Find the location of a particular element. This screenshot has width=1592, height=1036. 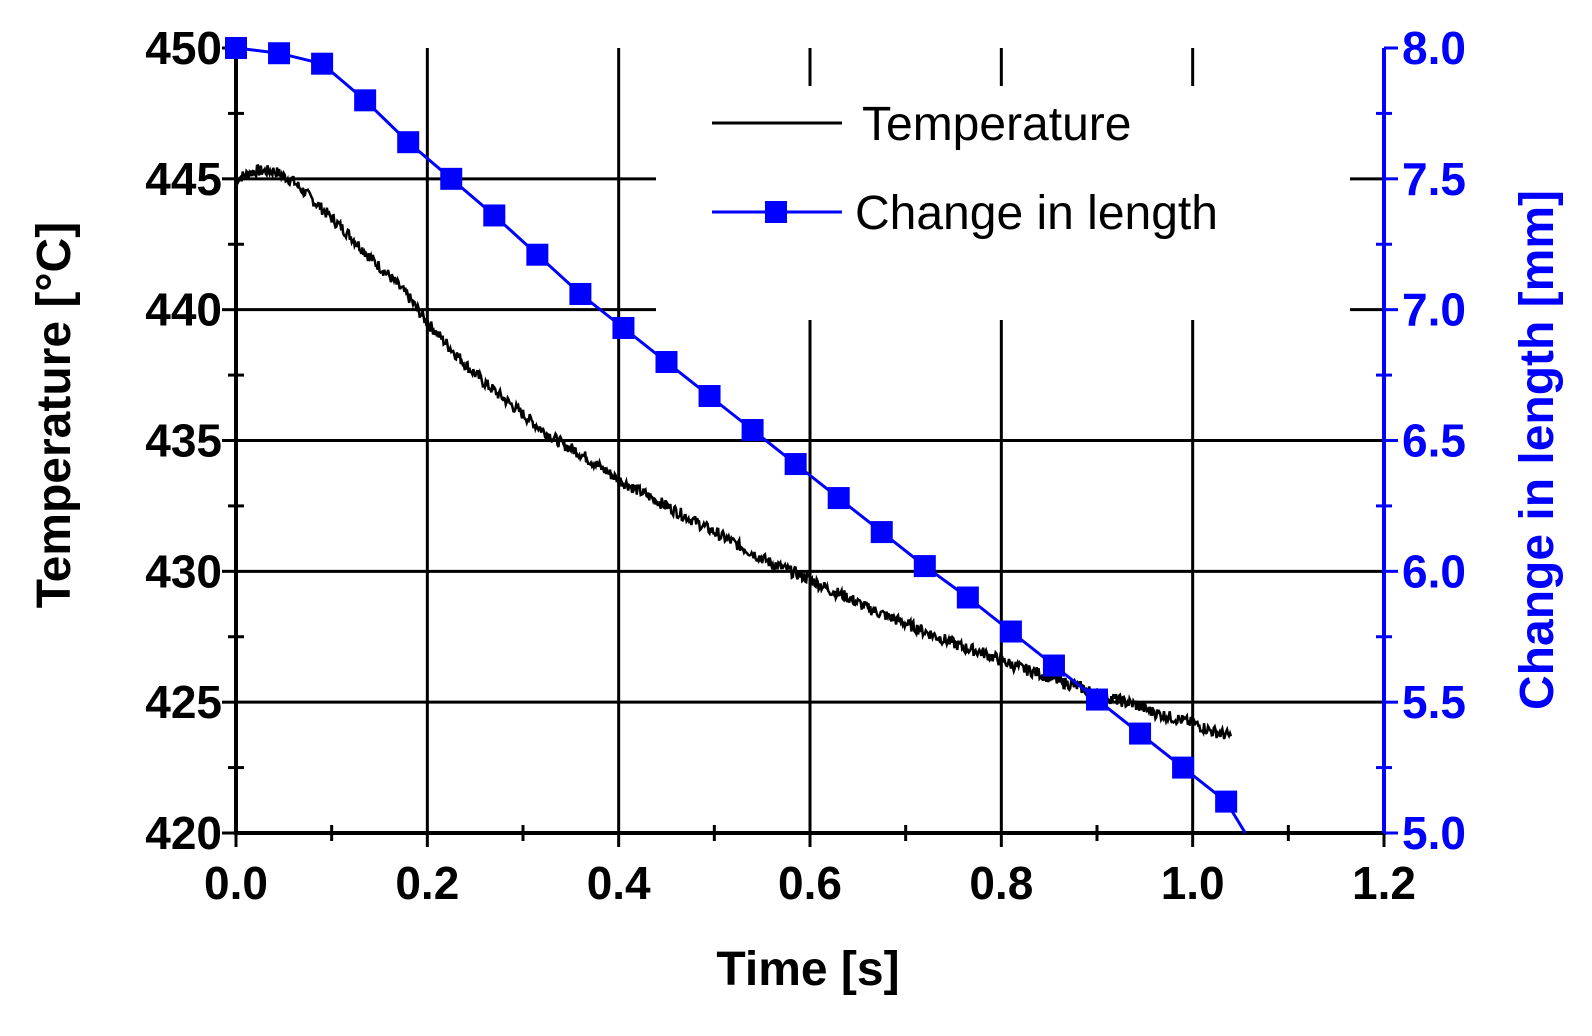

y-left-tick-label: 430 is located at coordinates (183, 571).